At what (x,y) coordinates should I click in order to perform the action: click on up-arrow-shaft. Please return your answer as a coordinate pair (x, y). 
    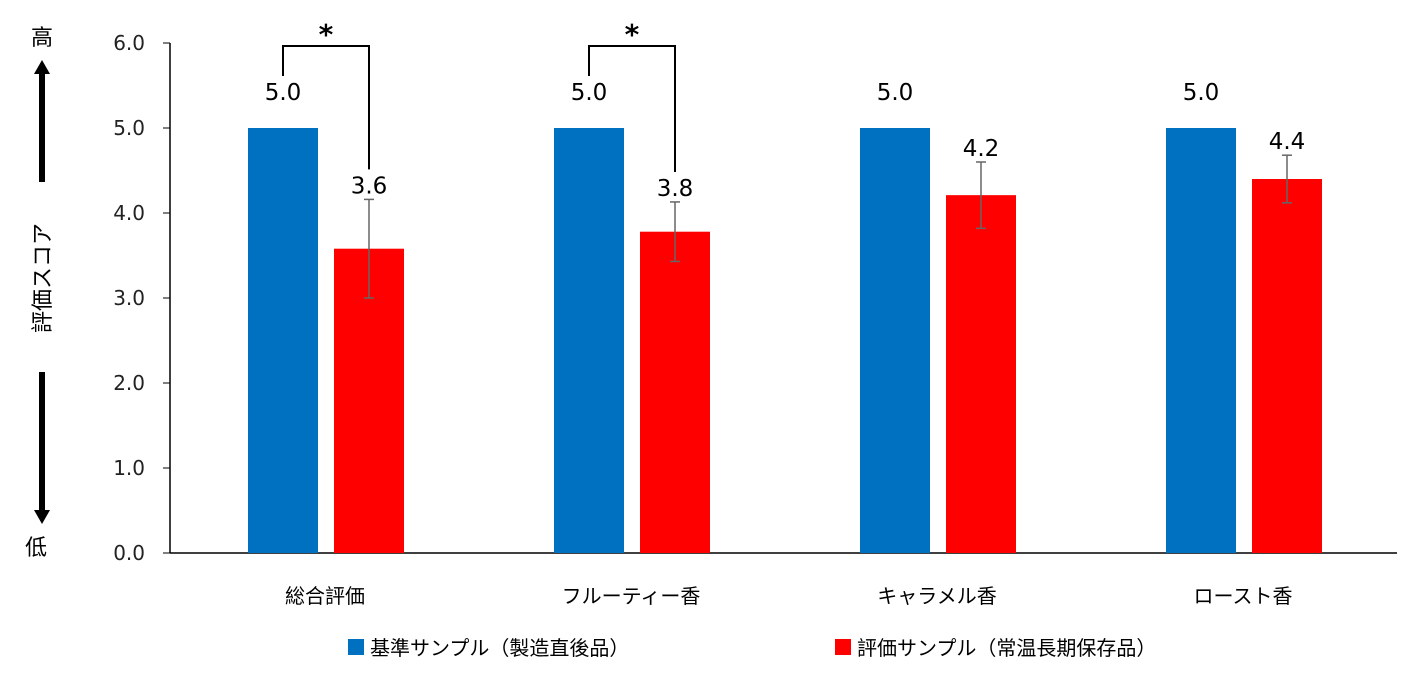
    Looking at the image, I should click on (42, 127).